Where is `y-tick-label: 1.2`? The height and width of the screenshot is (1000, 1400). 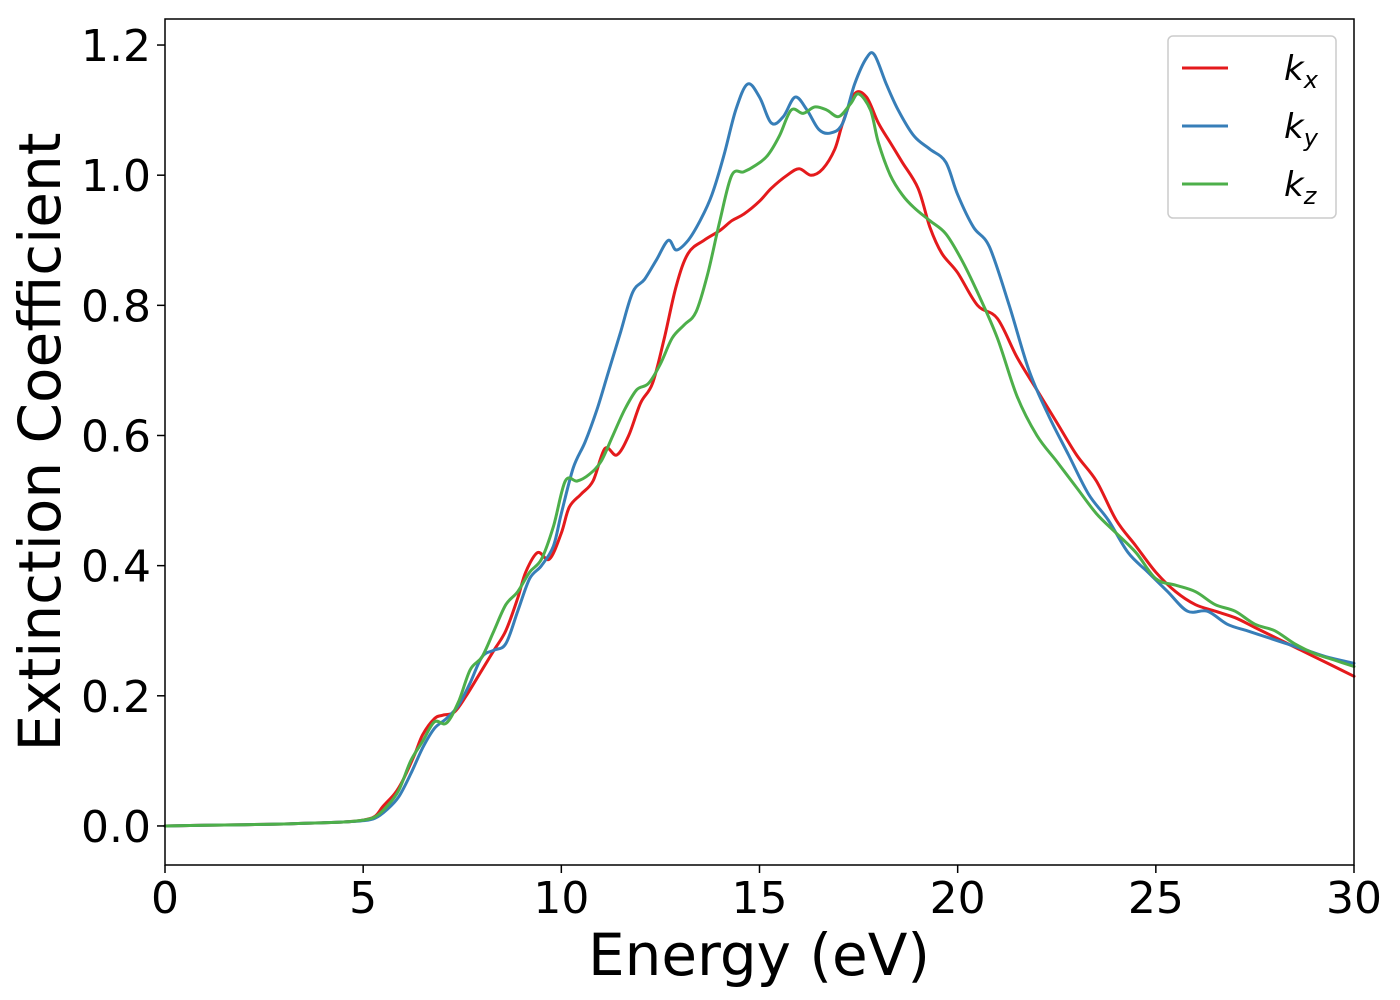
y-tick-label: 1.2 is located at coordinates (116, 46).